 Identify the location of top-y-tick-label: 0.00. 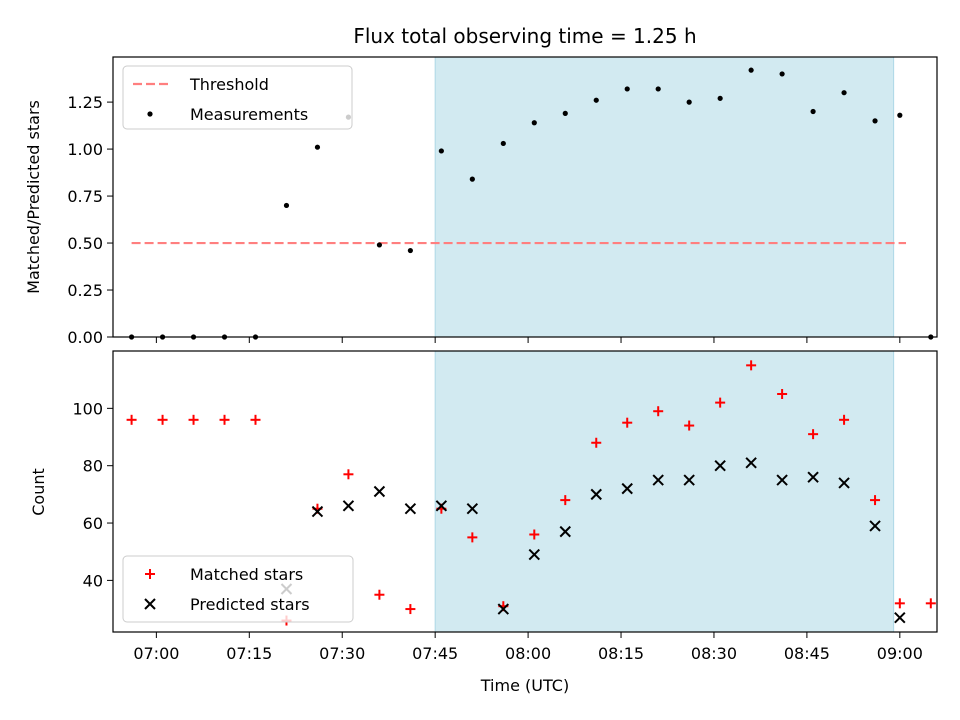
(85, 337).